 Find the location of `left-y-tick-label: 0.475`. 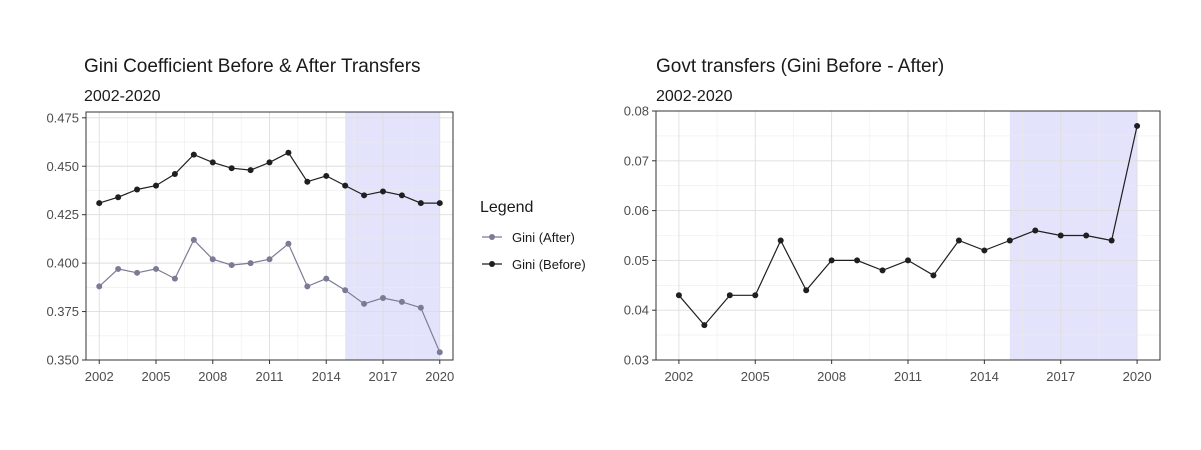

left-y-tick-label: 0.475 is located at coordinates (62, 117).